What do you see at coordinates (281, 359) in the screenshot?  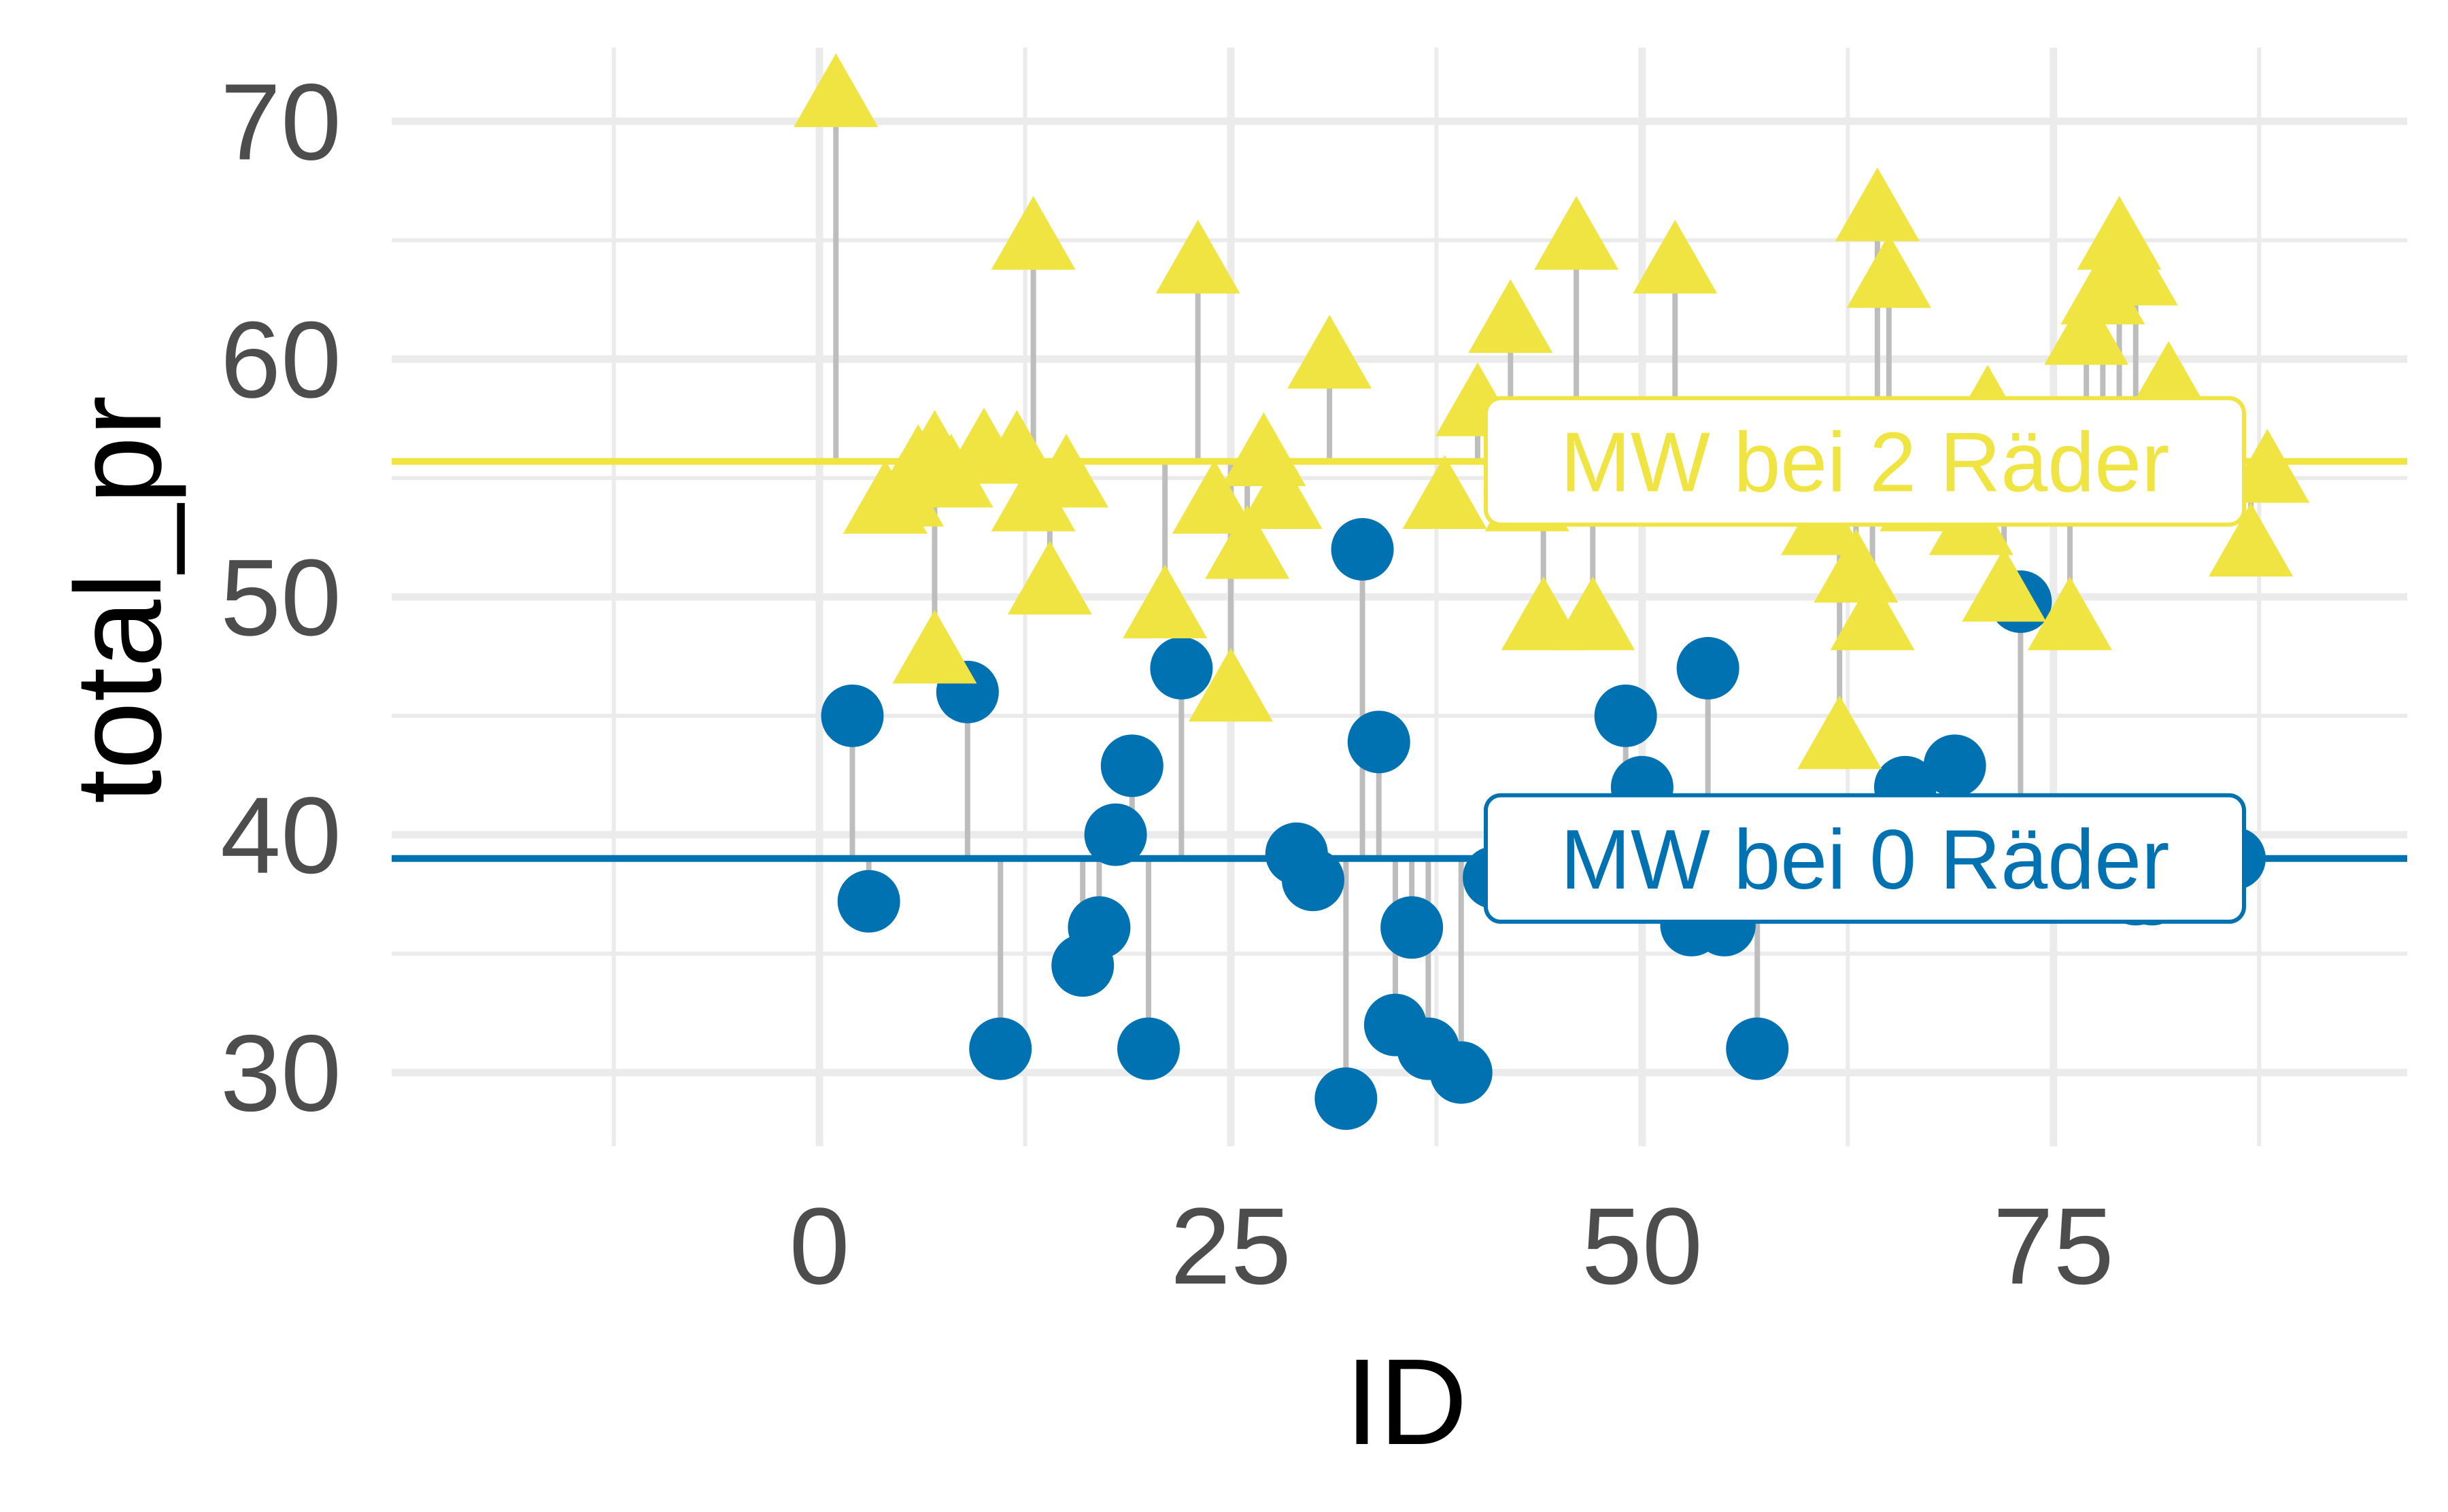 I see `y-tick-label: 60` at bounding box center [281, 359].